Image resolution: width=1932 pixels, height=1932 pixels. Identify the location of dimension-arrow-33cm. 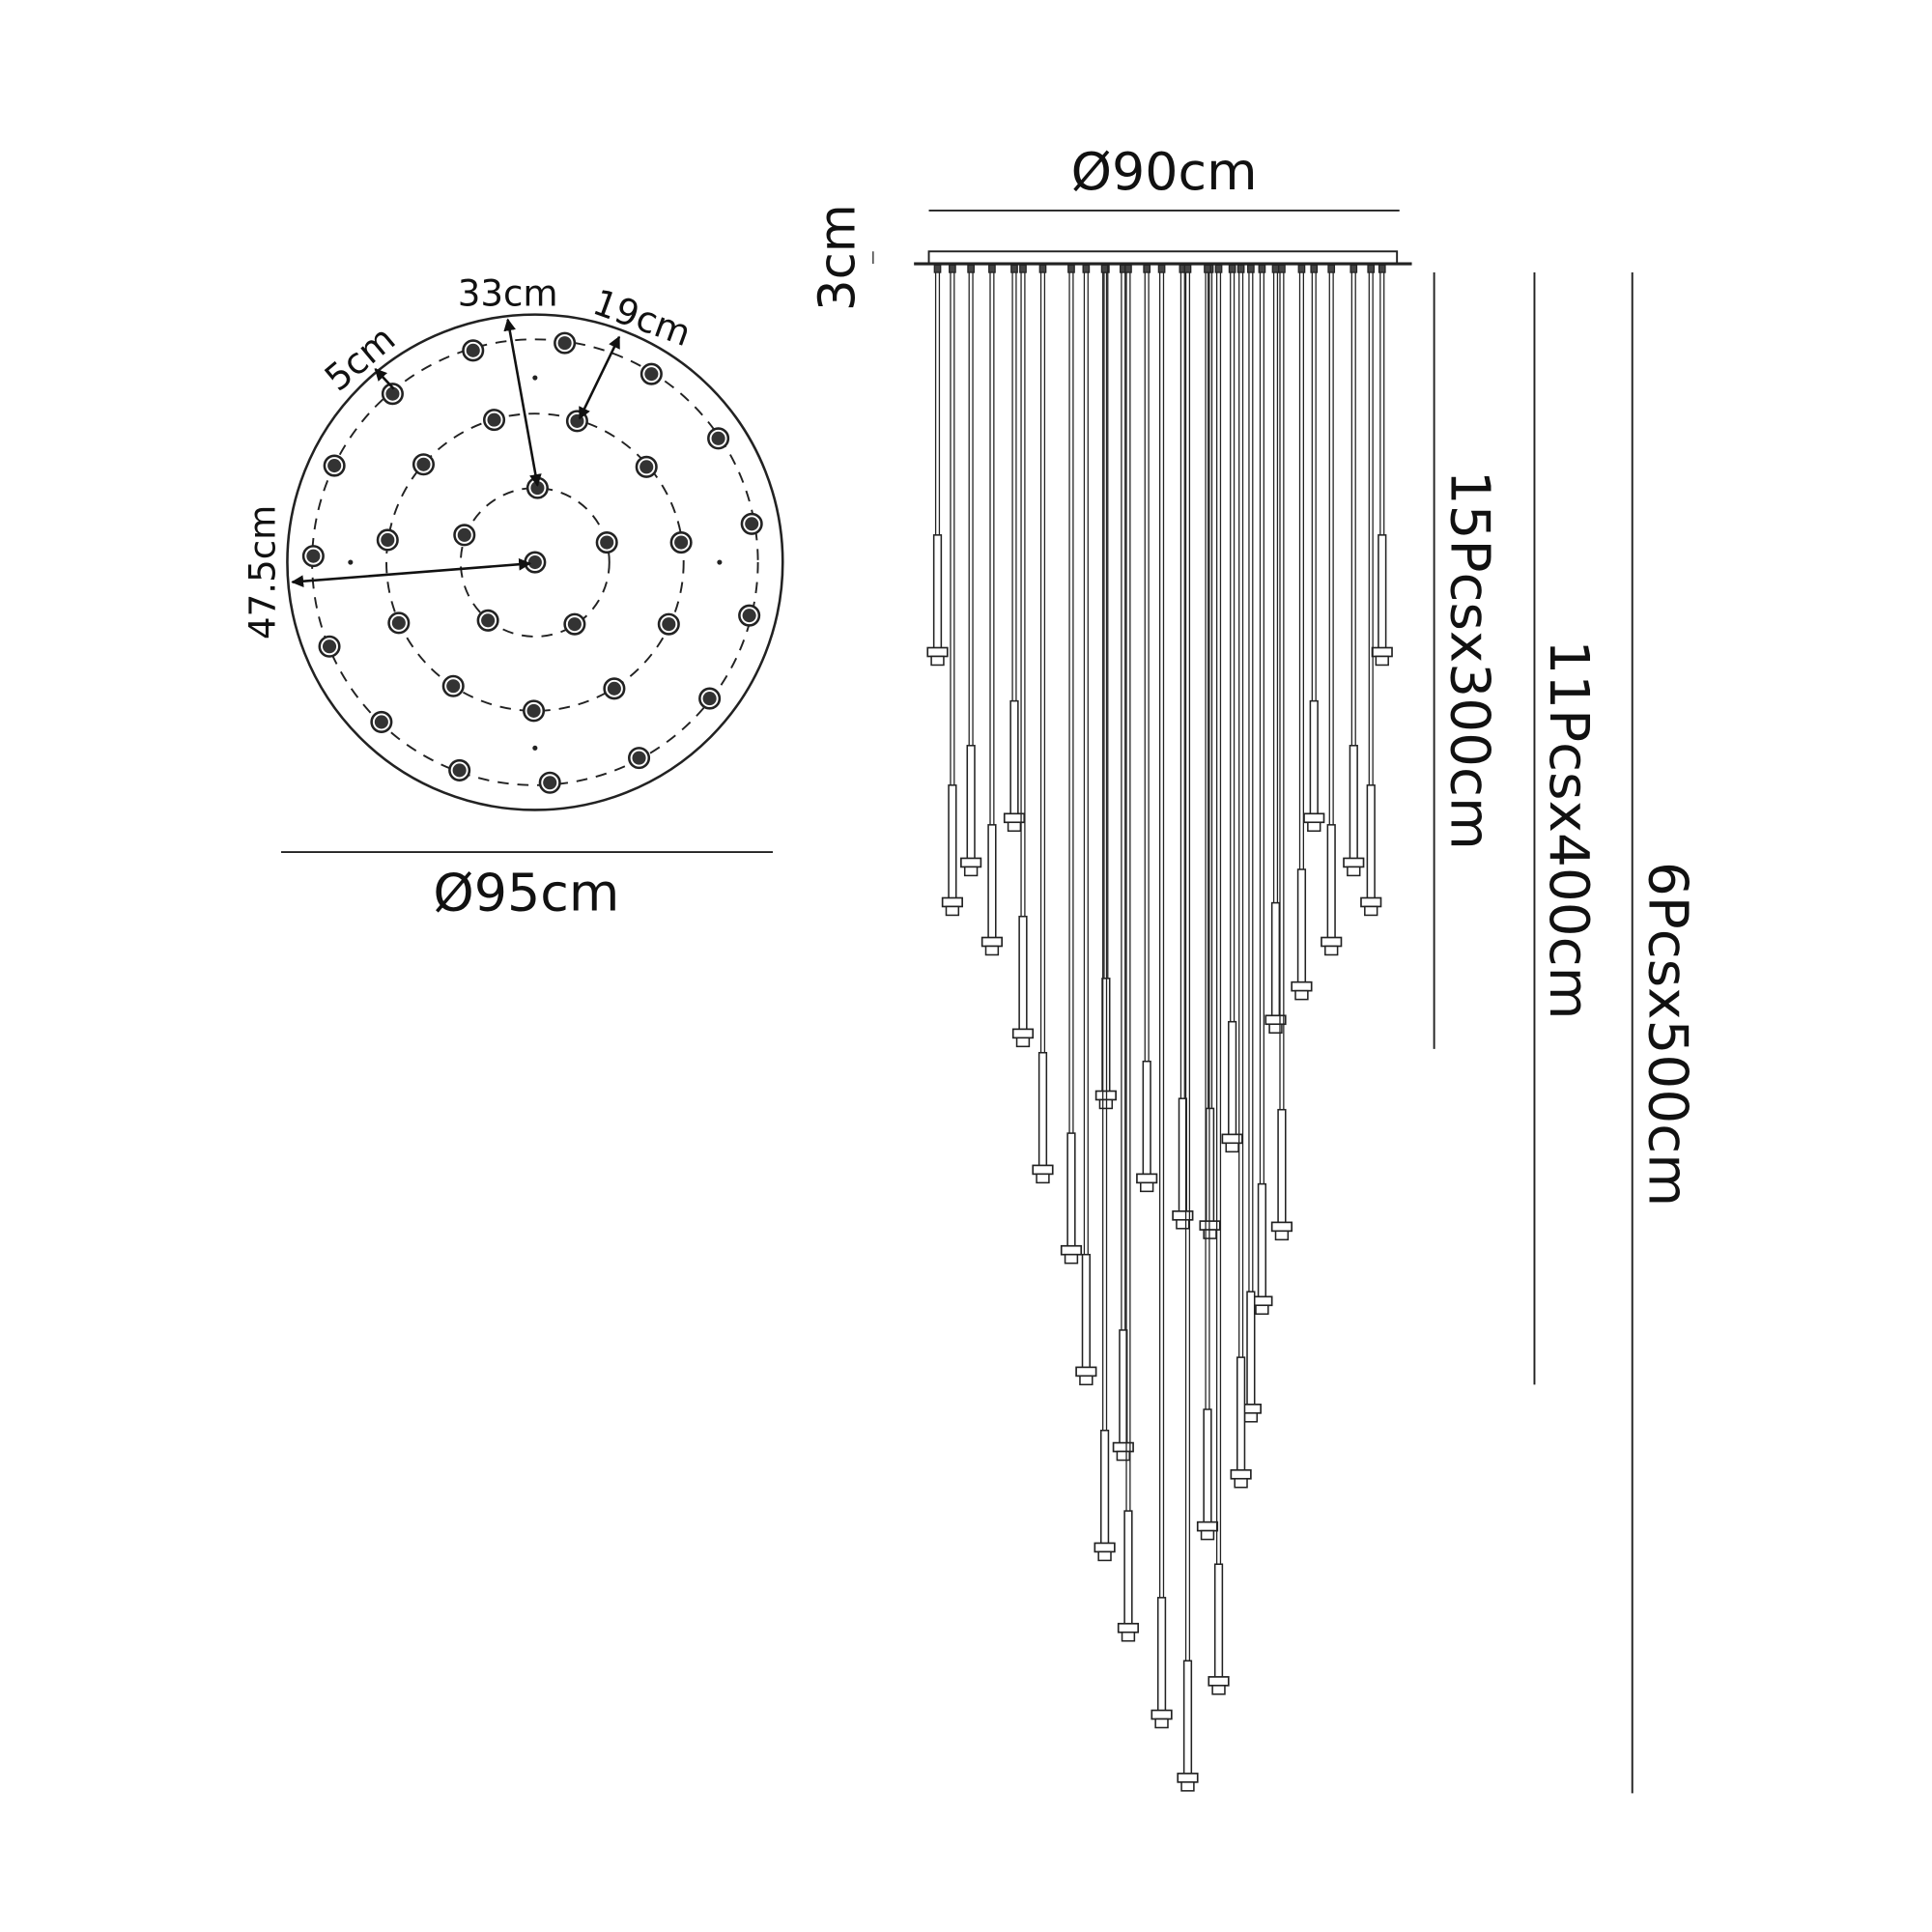
(522, 402).